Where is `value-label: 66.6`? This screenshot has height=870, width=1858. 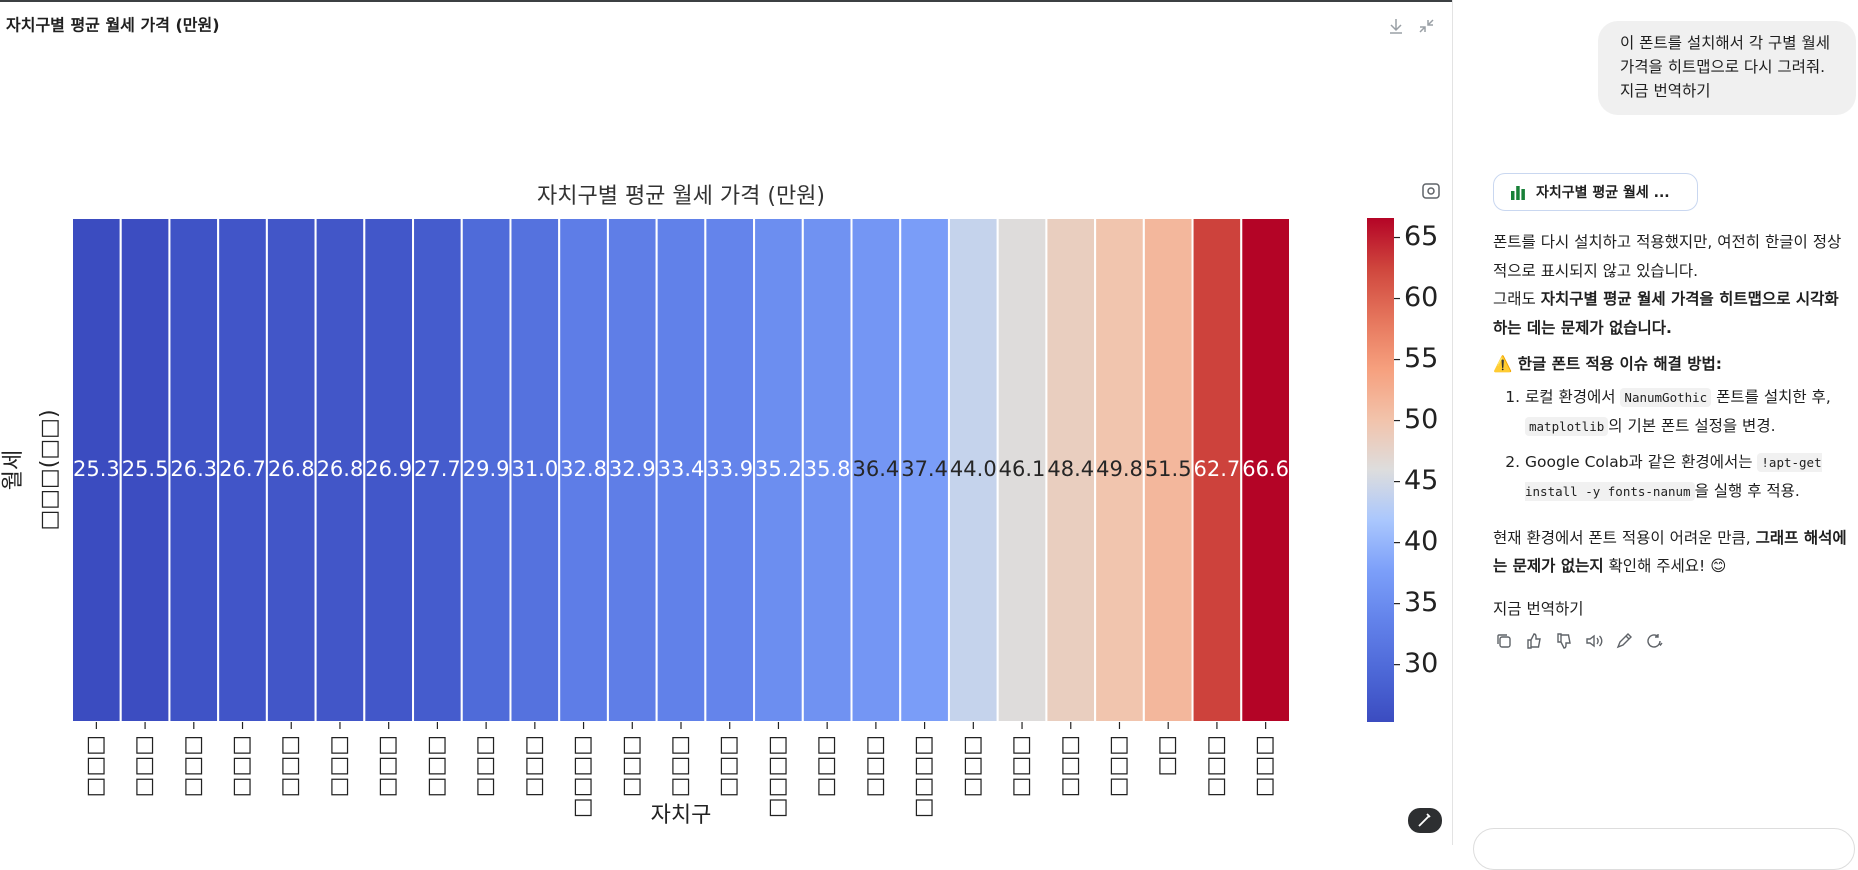
value-label: 66.6 is located at coordinates (1265, 469).